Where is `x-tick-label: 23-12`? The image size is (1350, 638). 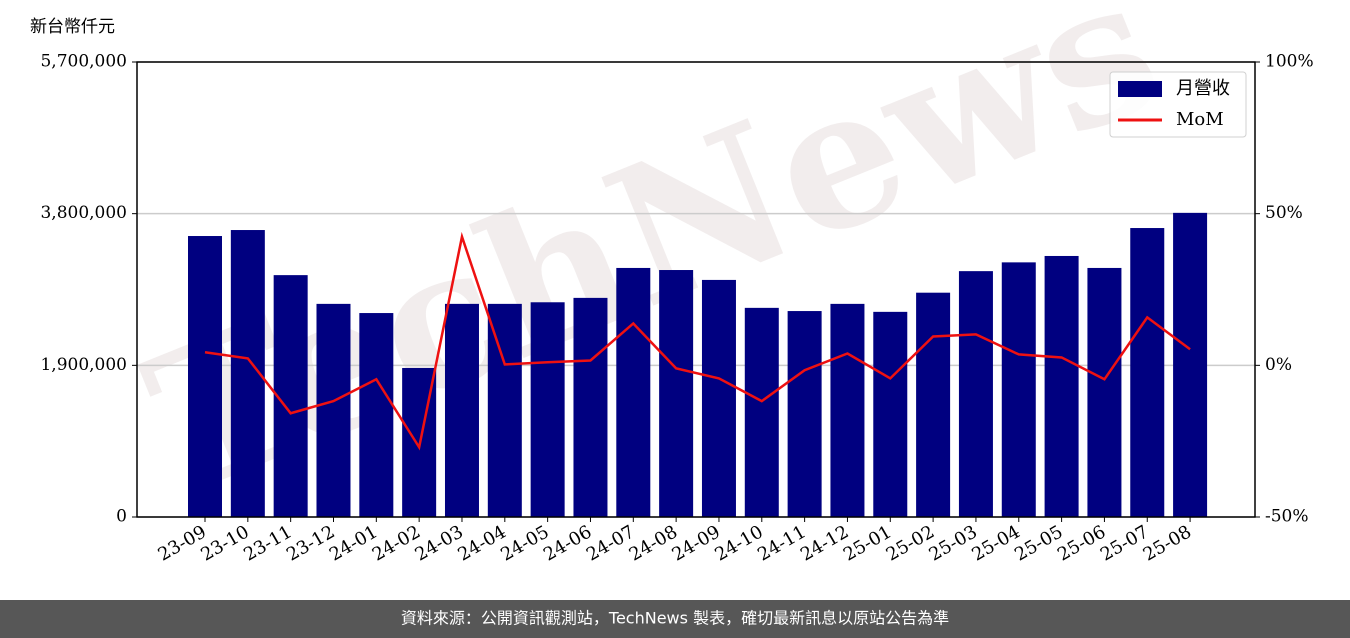 x-tick-label: 23-12 is located at coordinates (310, 543).